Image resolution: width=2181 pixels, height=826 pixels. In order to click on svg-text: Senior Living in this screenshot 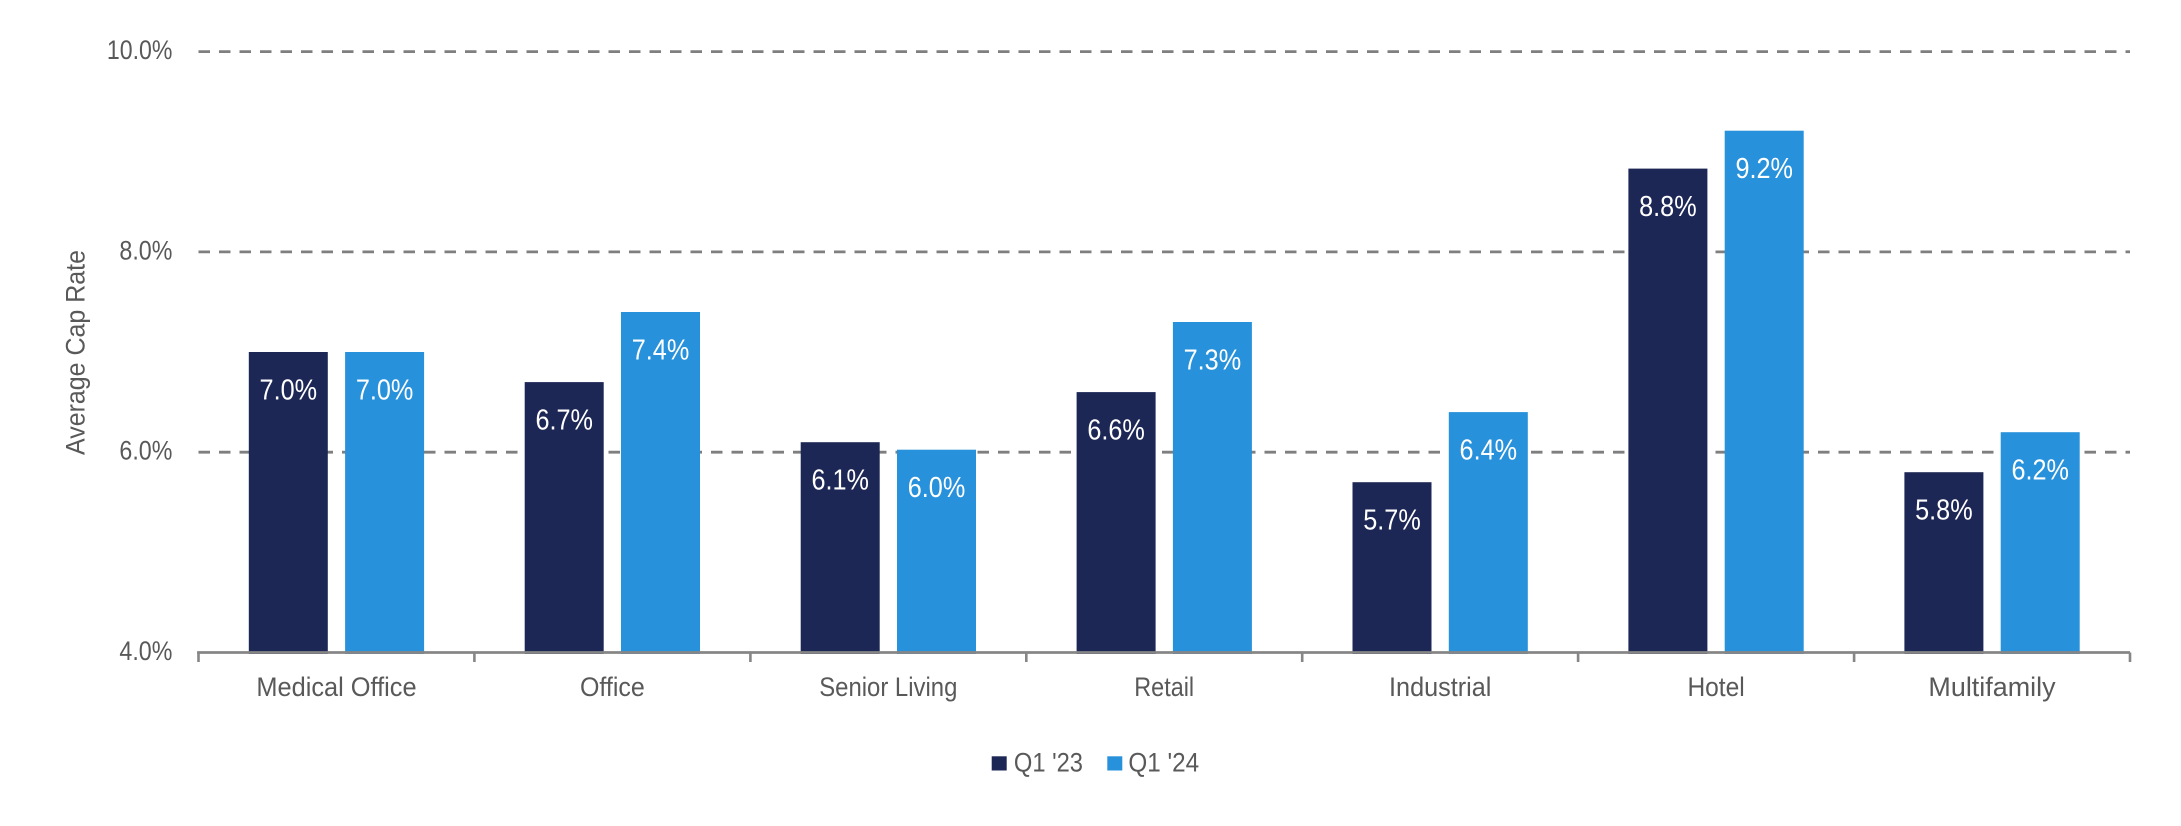, I will do `click(888, 687)`.